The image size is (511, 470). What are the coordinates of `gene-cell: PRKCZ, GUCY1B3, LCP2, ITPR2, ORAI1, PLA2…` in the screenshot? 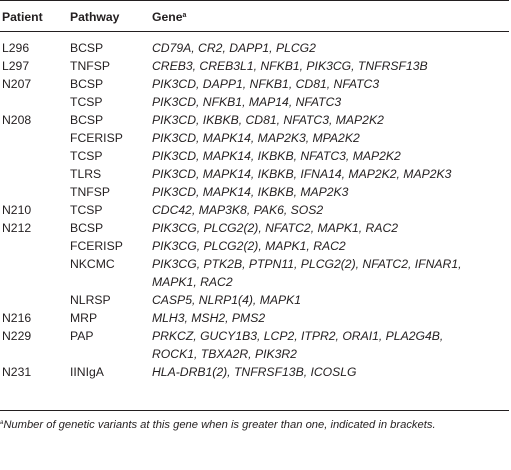 It's located at (298, 336).